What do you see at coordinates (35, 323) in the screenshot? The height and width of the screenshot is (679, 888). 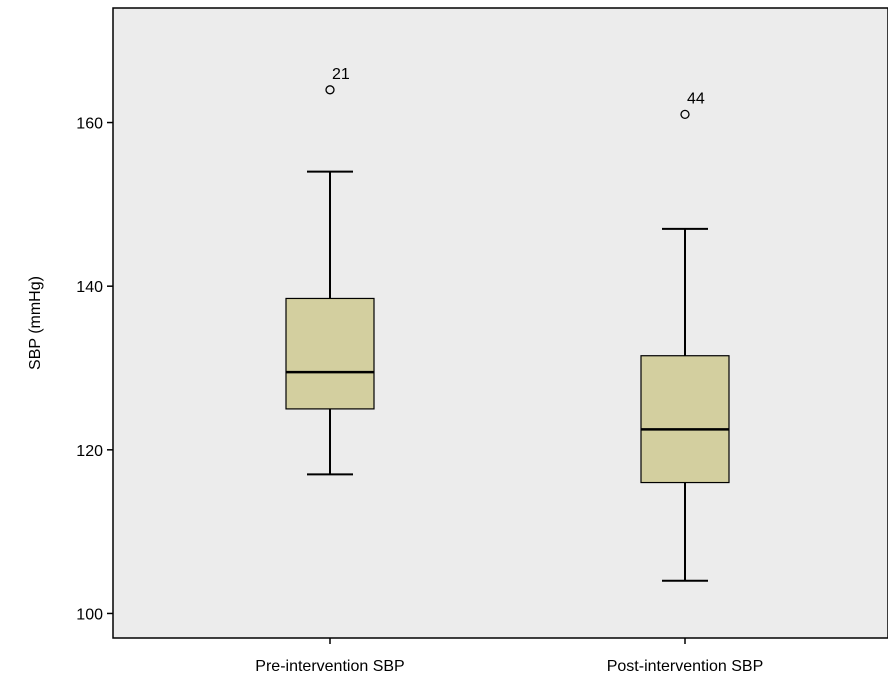 I see `y-axis-title: SBP (mmHg)` at bounding box center [35, 323].